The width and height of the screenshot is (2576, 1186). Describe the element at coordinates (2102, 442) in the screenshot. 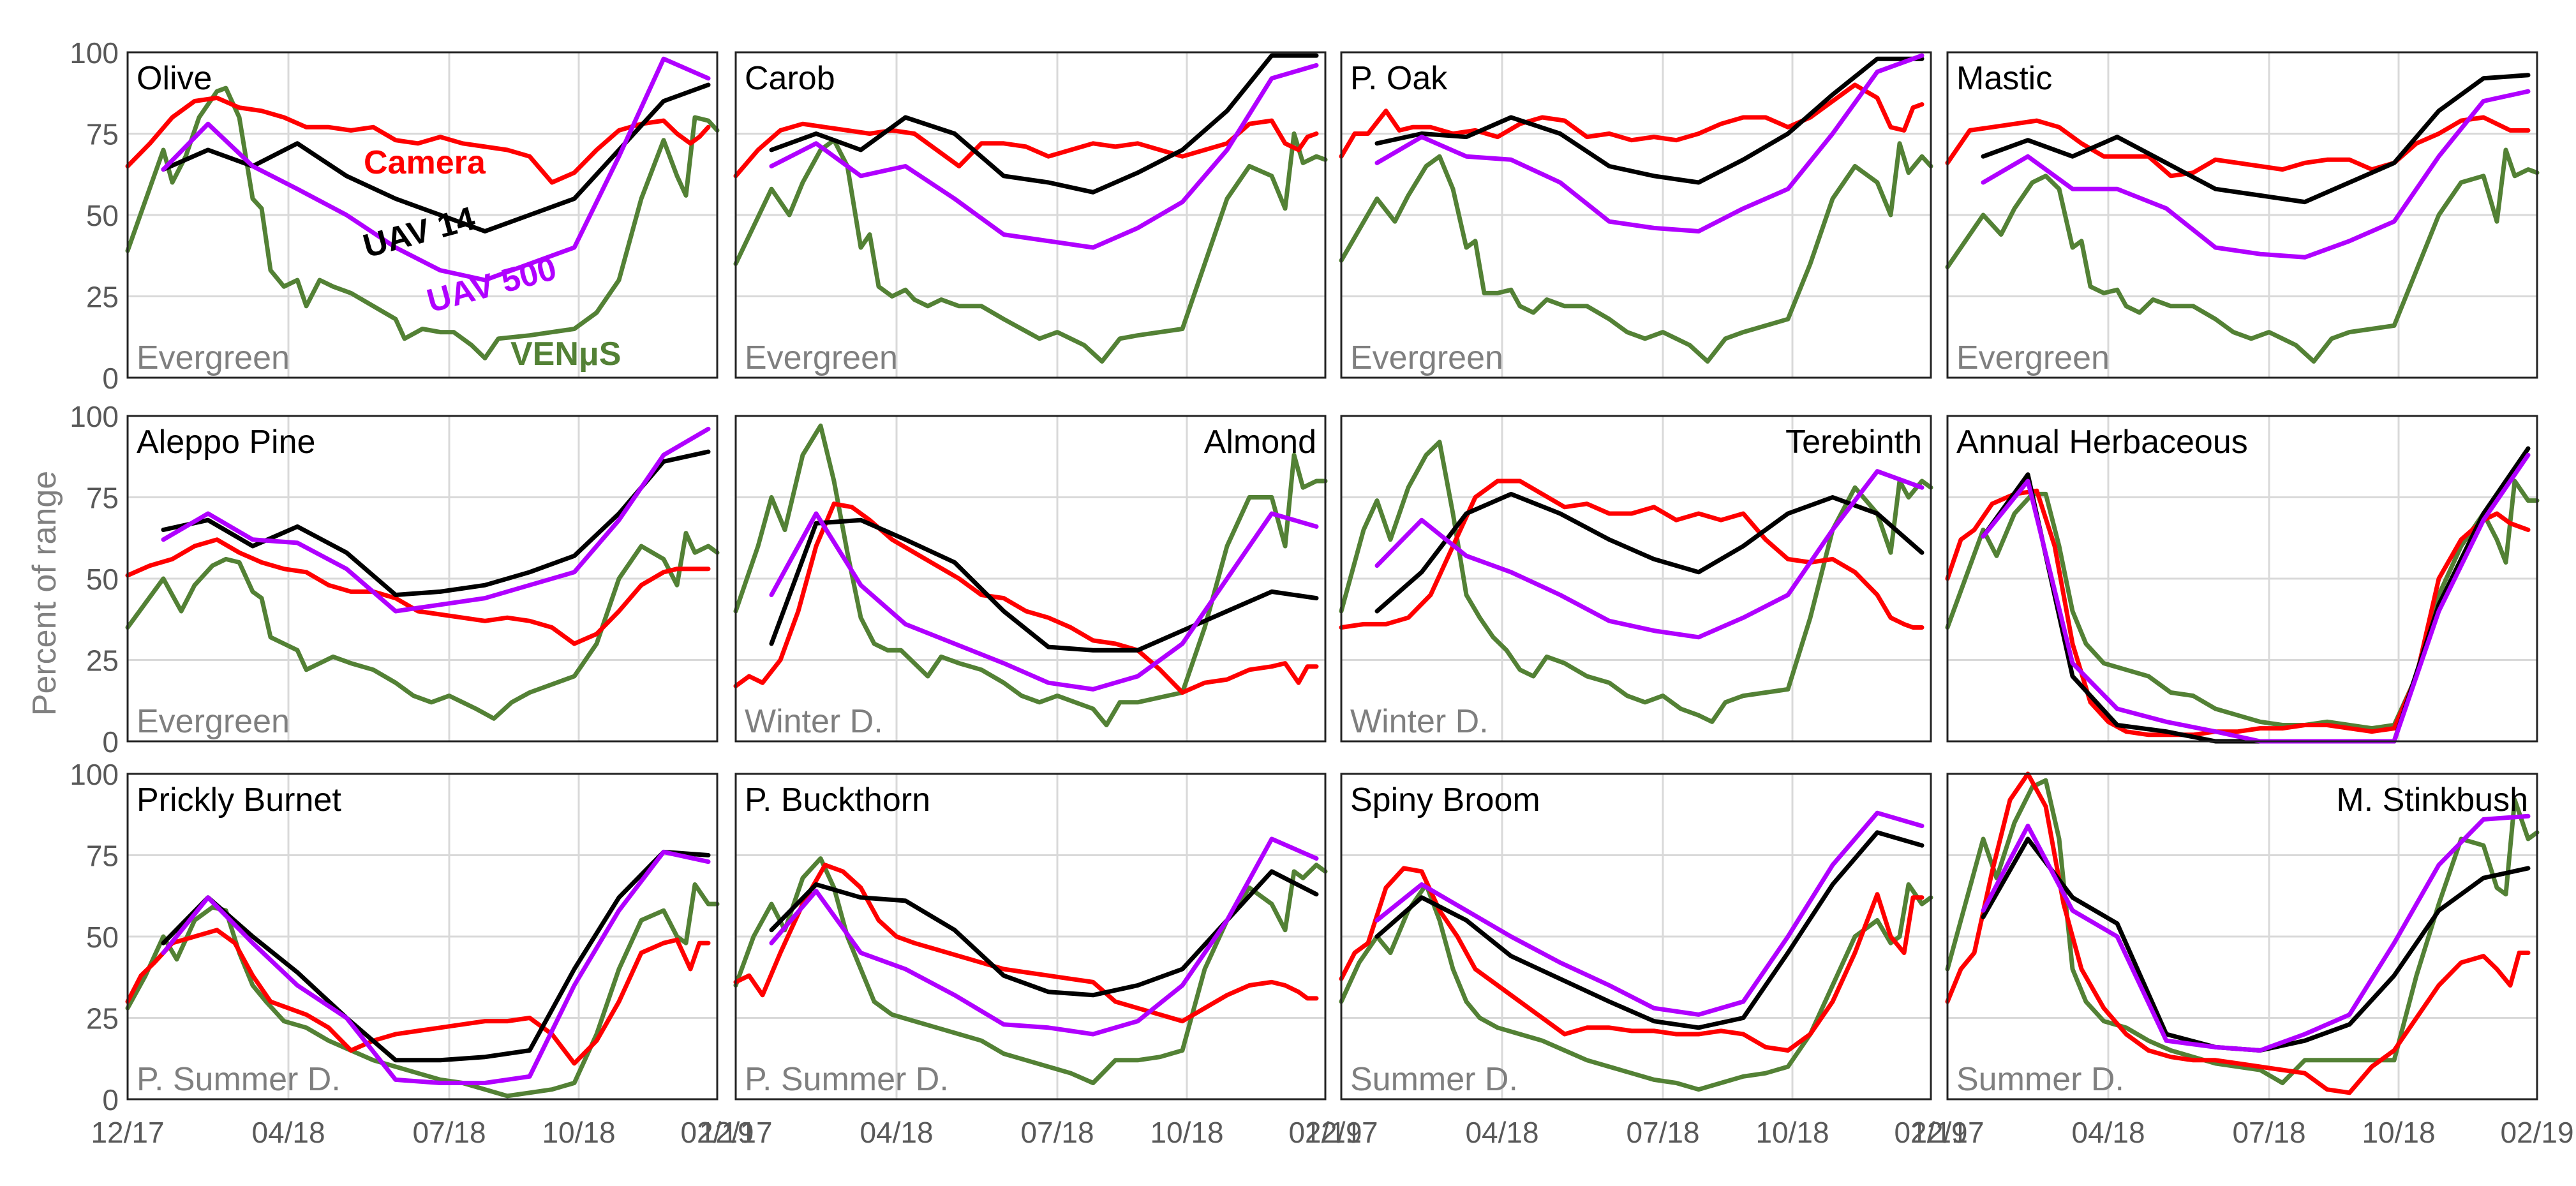

I see `panel-title: Annual Herbaceous` at that location.